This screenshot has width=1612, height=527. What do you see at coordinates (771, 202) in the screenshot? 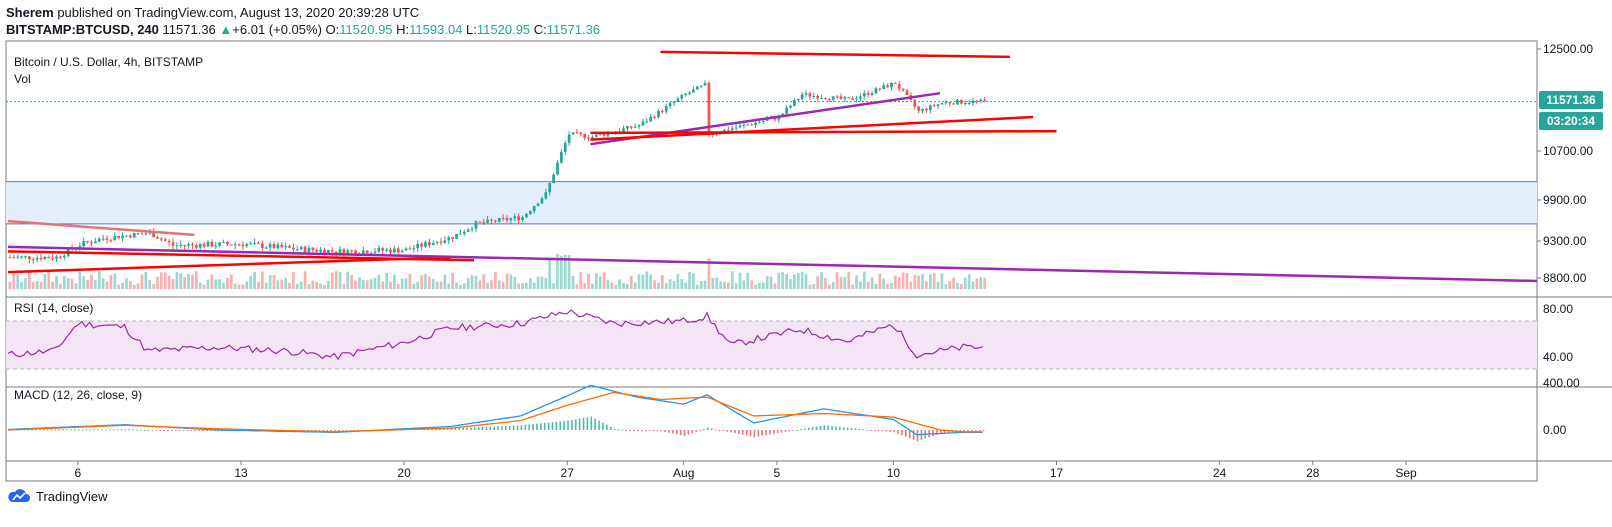
I see `support-zone` at bounding box center [771, 202].